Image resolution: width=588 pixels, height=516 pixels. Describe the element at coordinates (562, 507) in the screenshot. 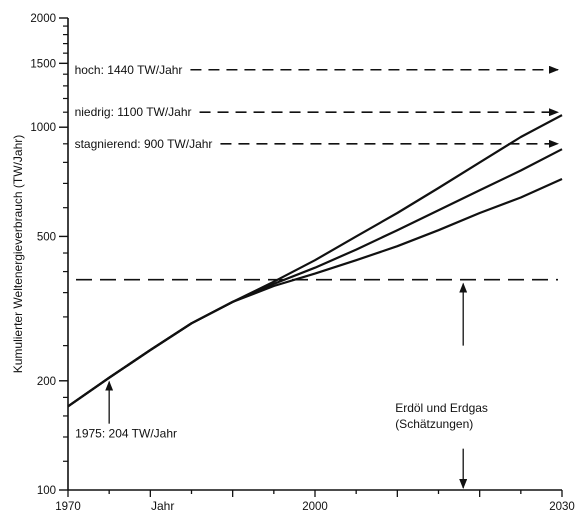

I see `x-tick-label: 2030` at that location.